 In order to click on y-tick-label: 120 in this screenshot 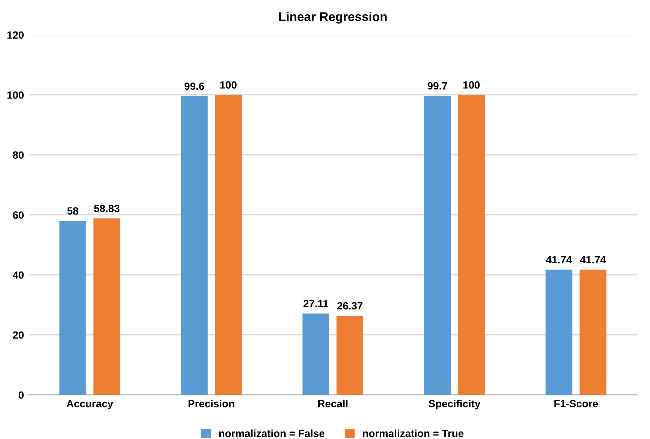, I will do `click(16, 35)`.